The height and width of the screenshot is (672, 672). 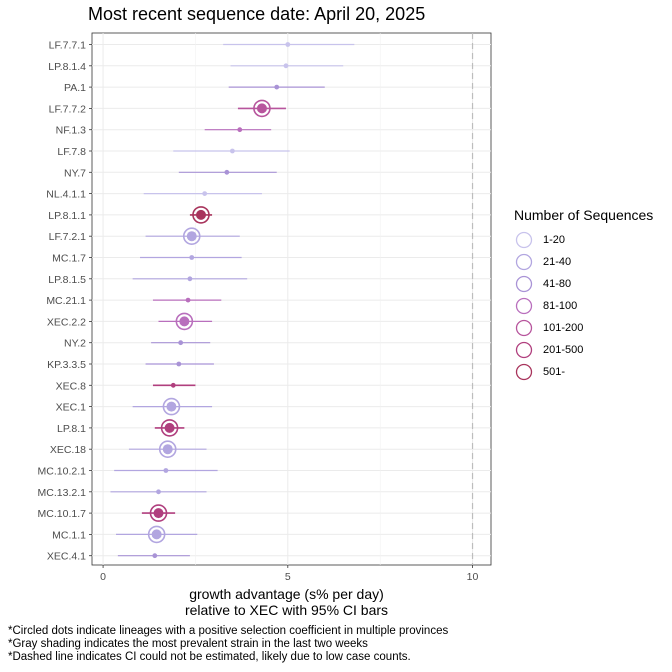 I want to click on y-tick-label: NL.4.1.1, so click(x=66, y=195).